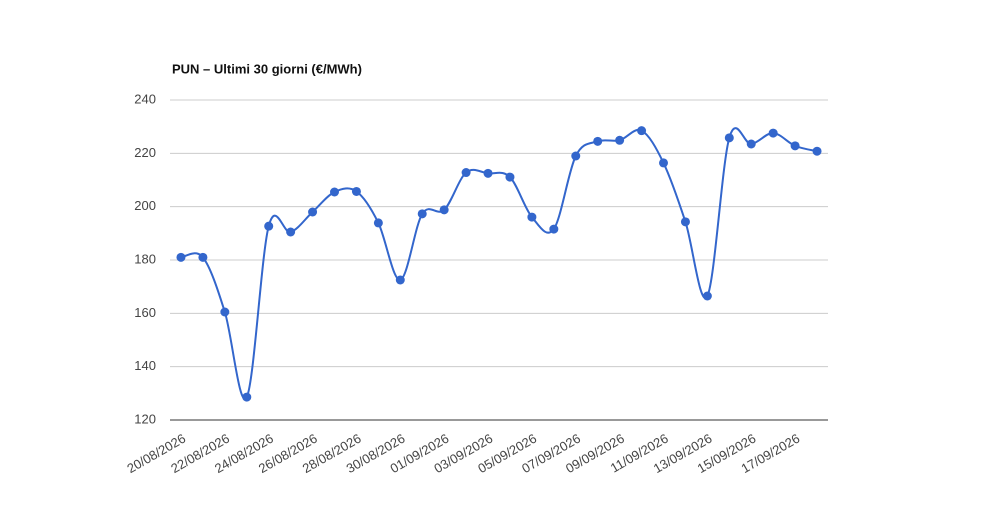 The width and height of the screenshot is (1000, 520). I want to click on y-tick-label: 120, so click(145, 418).